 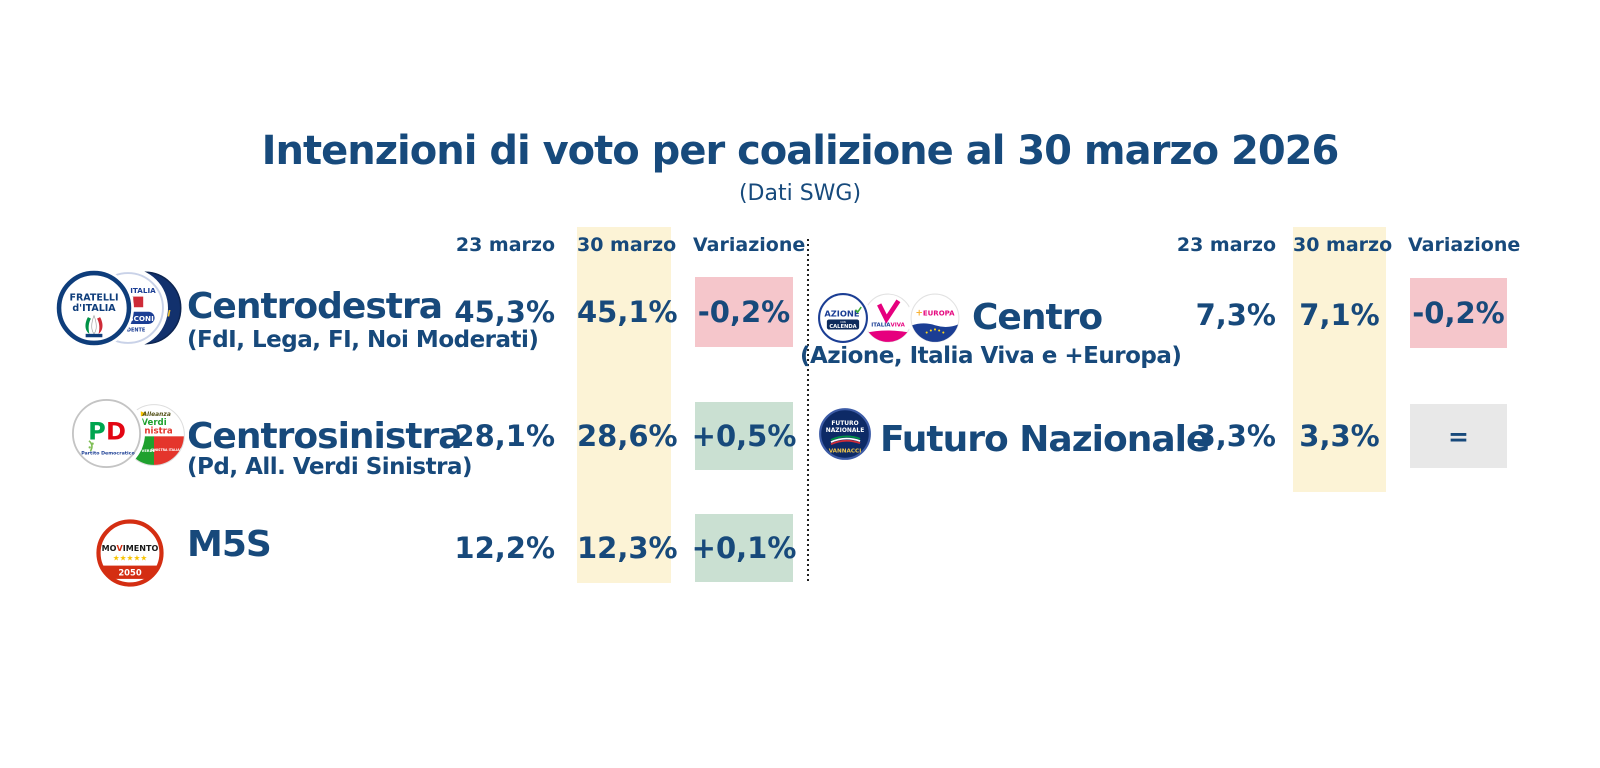 I want to click on variation-badge: +0,5%, so click(x=744, y=436).